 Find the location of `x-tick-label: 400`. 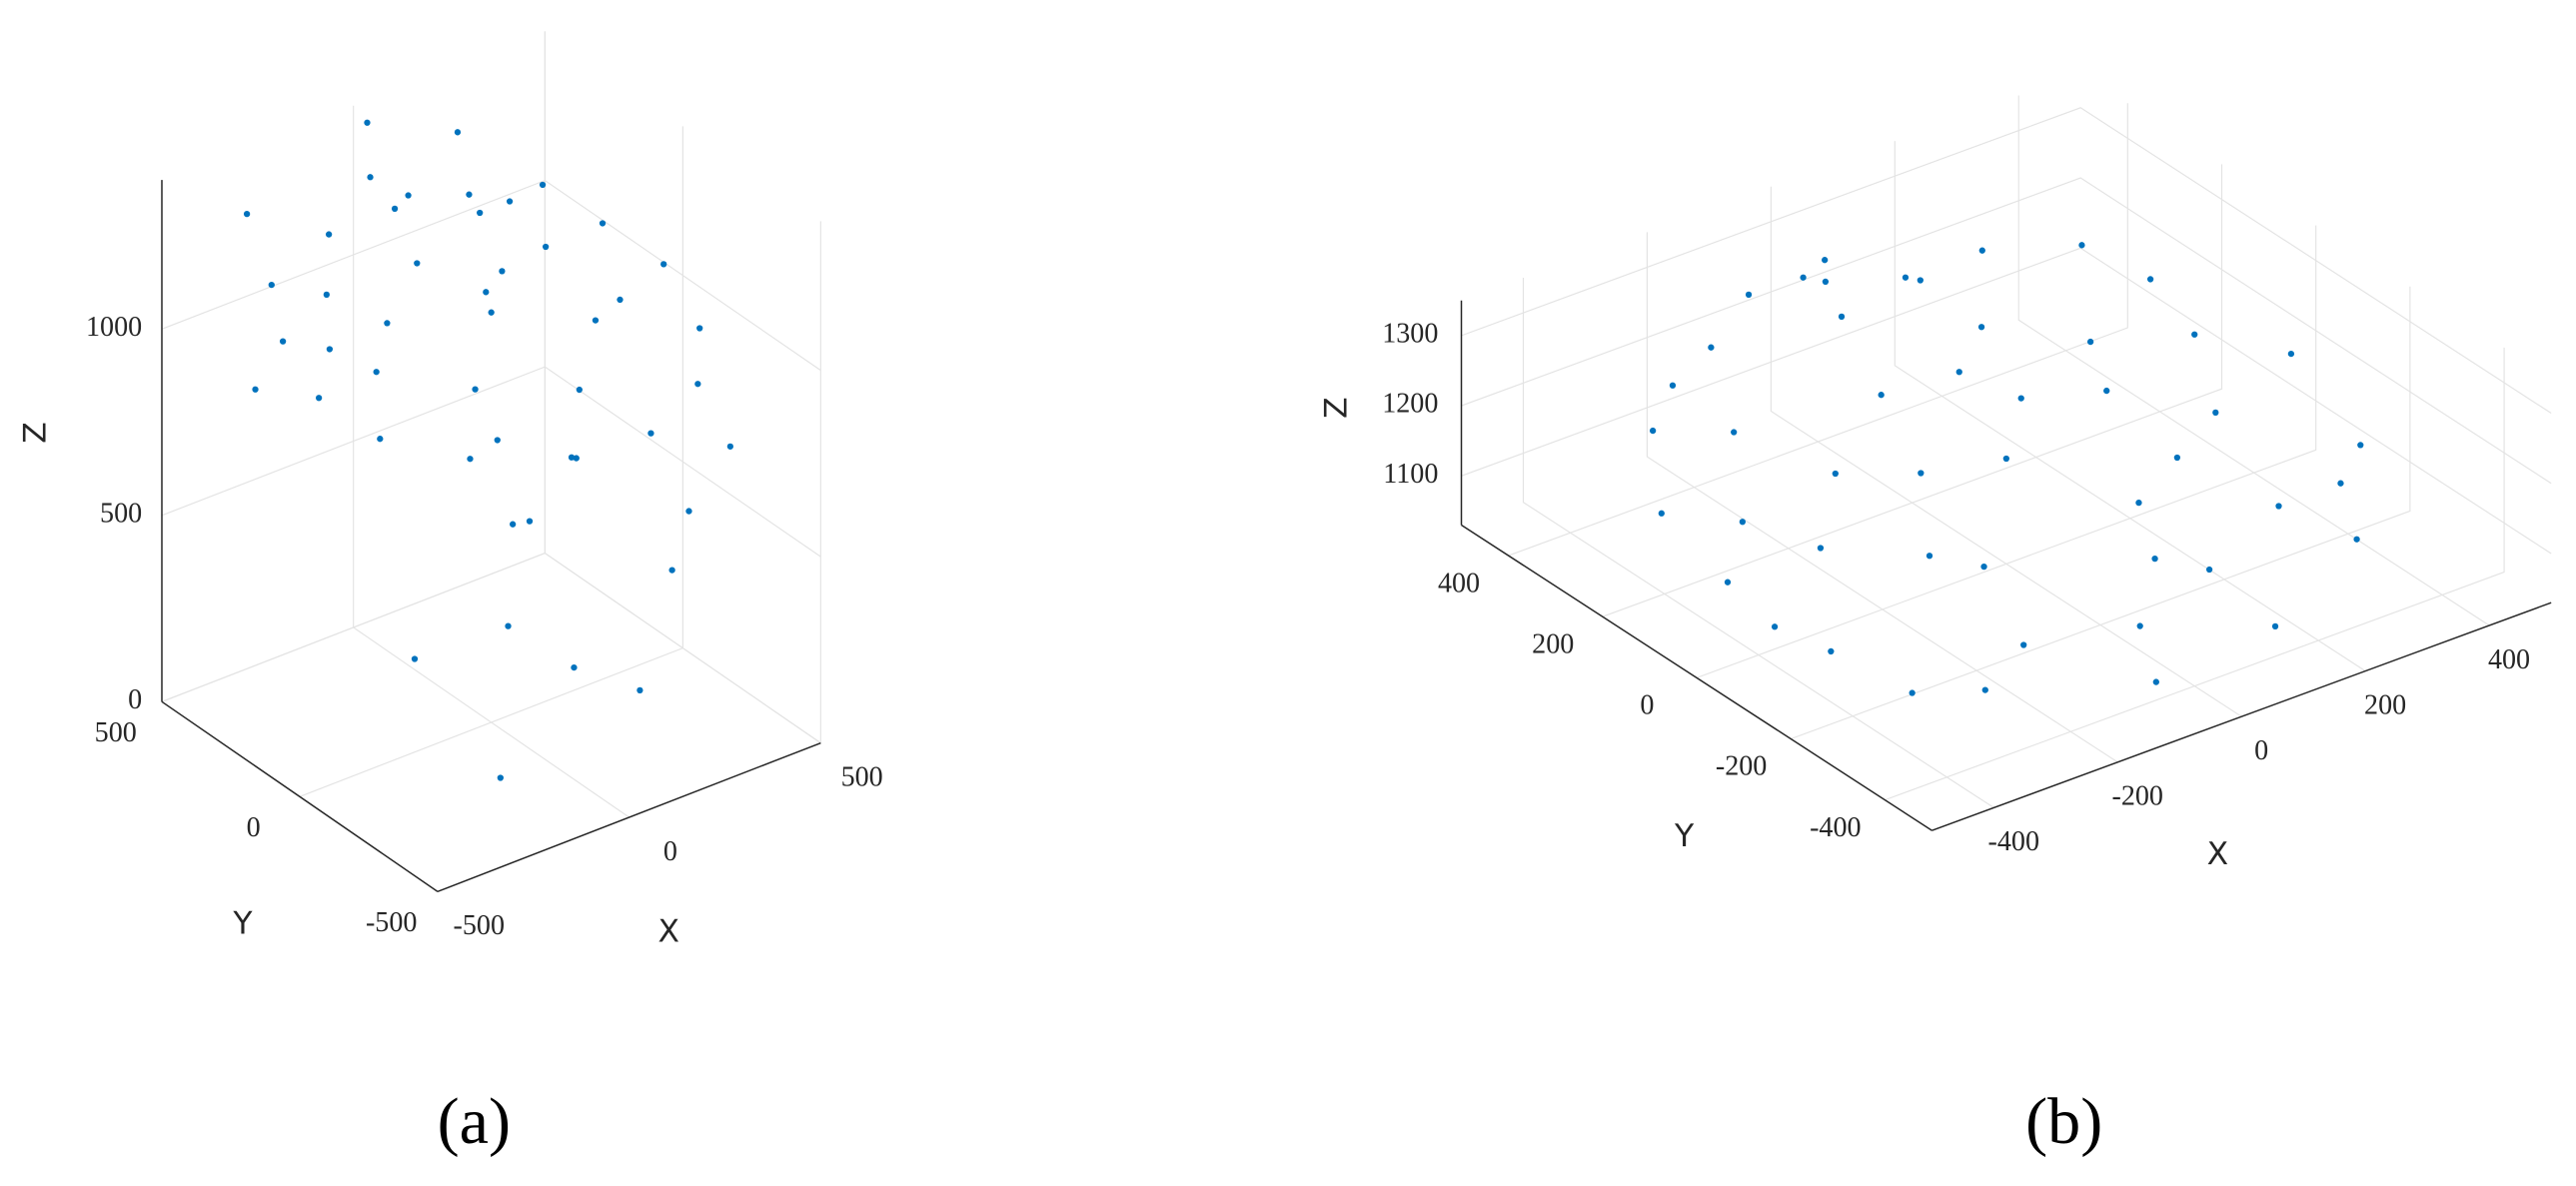

x-tick-label: 400 is located at coordinates (2509, 659).